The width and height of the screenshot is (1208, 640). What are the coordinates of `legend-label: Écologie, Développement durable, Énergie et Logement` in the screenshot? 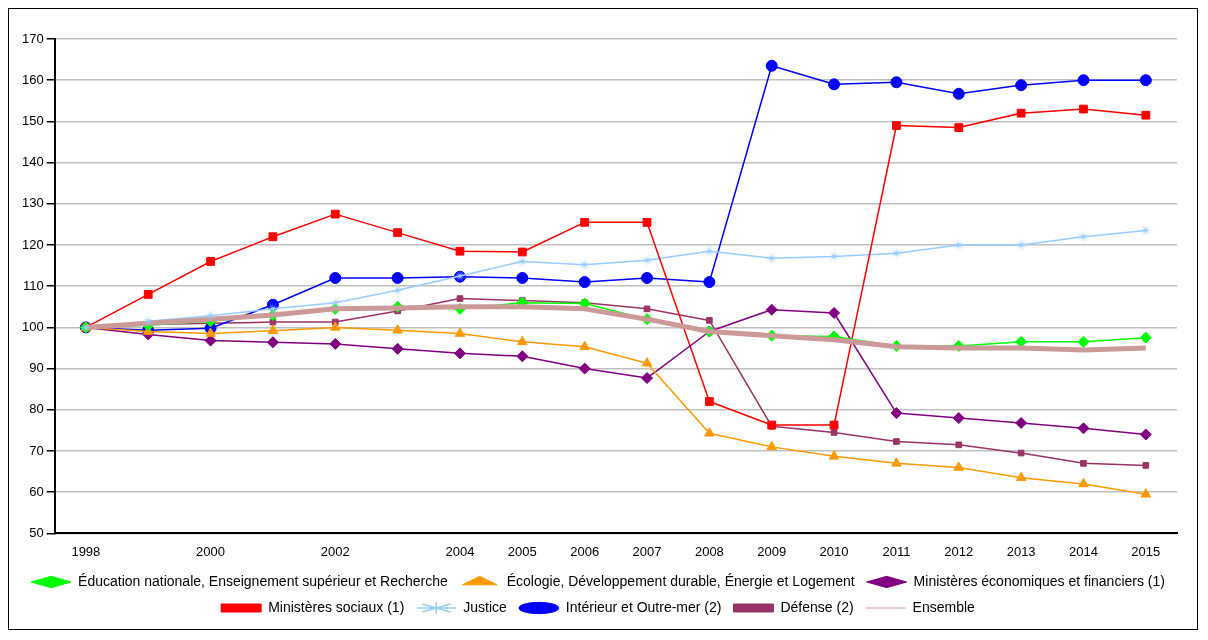 It's located at (680, 580).